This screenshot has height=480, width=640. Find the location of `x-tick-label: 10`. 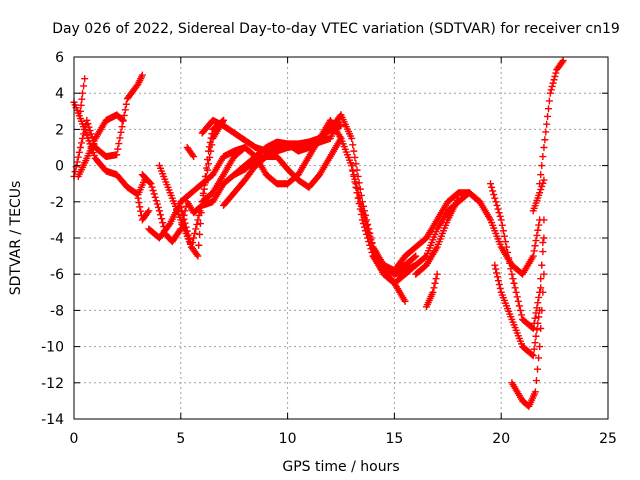

x-tick-label: 10 is located at coordinates (288, 439).